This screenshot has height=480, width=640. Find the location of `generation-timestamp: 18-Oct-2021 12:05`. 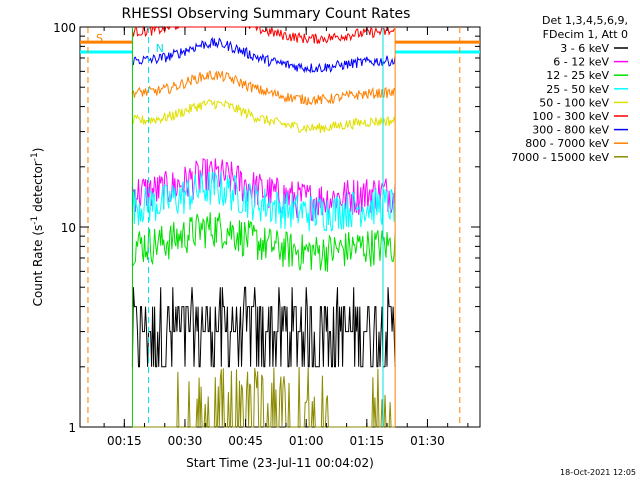

generation-timestamp: 18-Oct-2021 12:05 is located at coordinates (598, 472).